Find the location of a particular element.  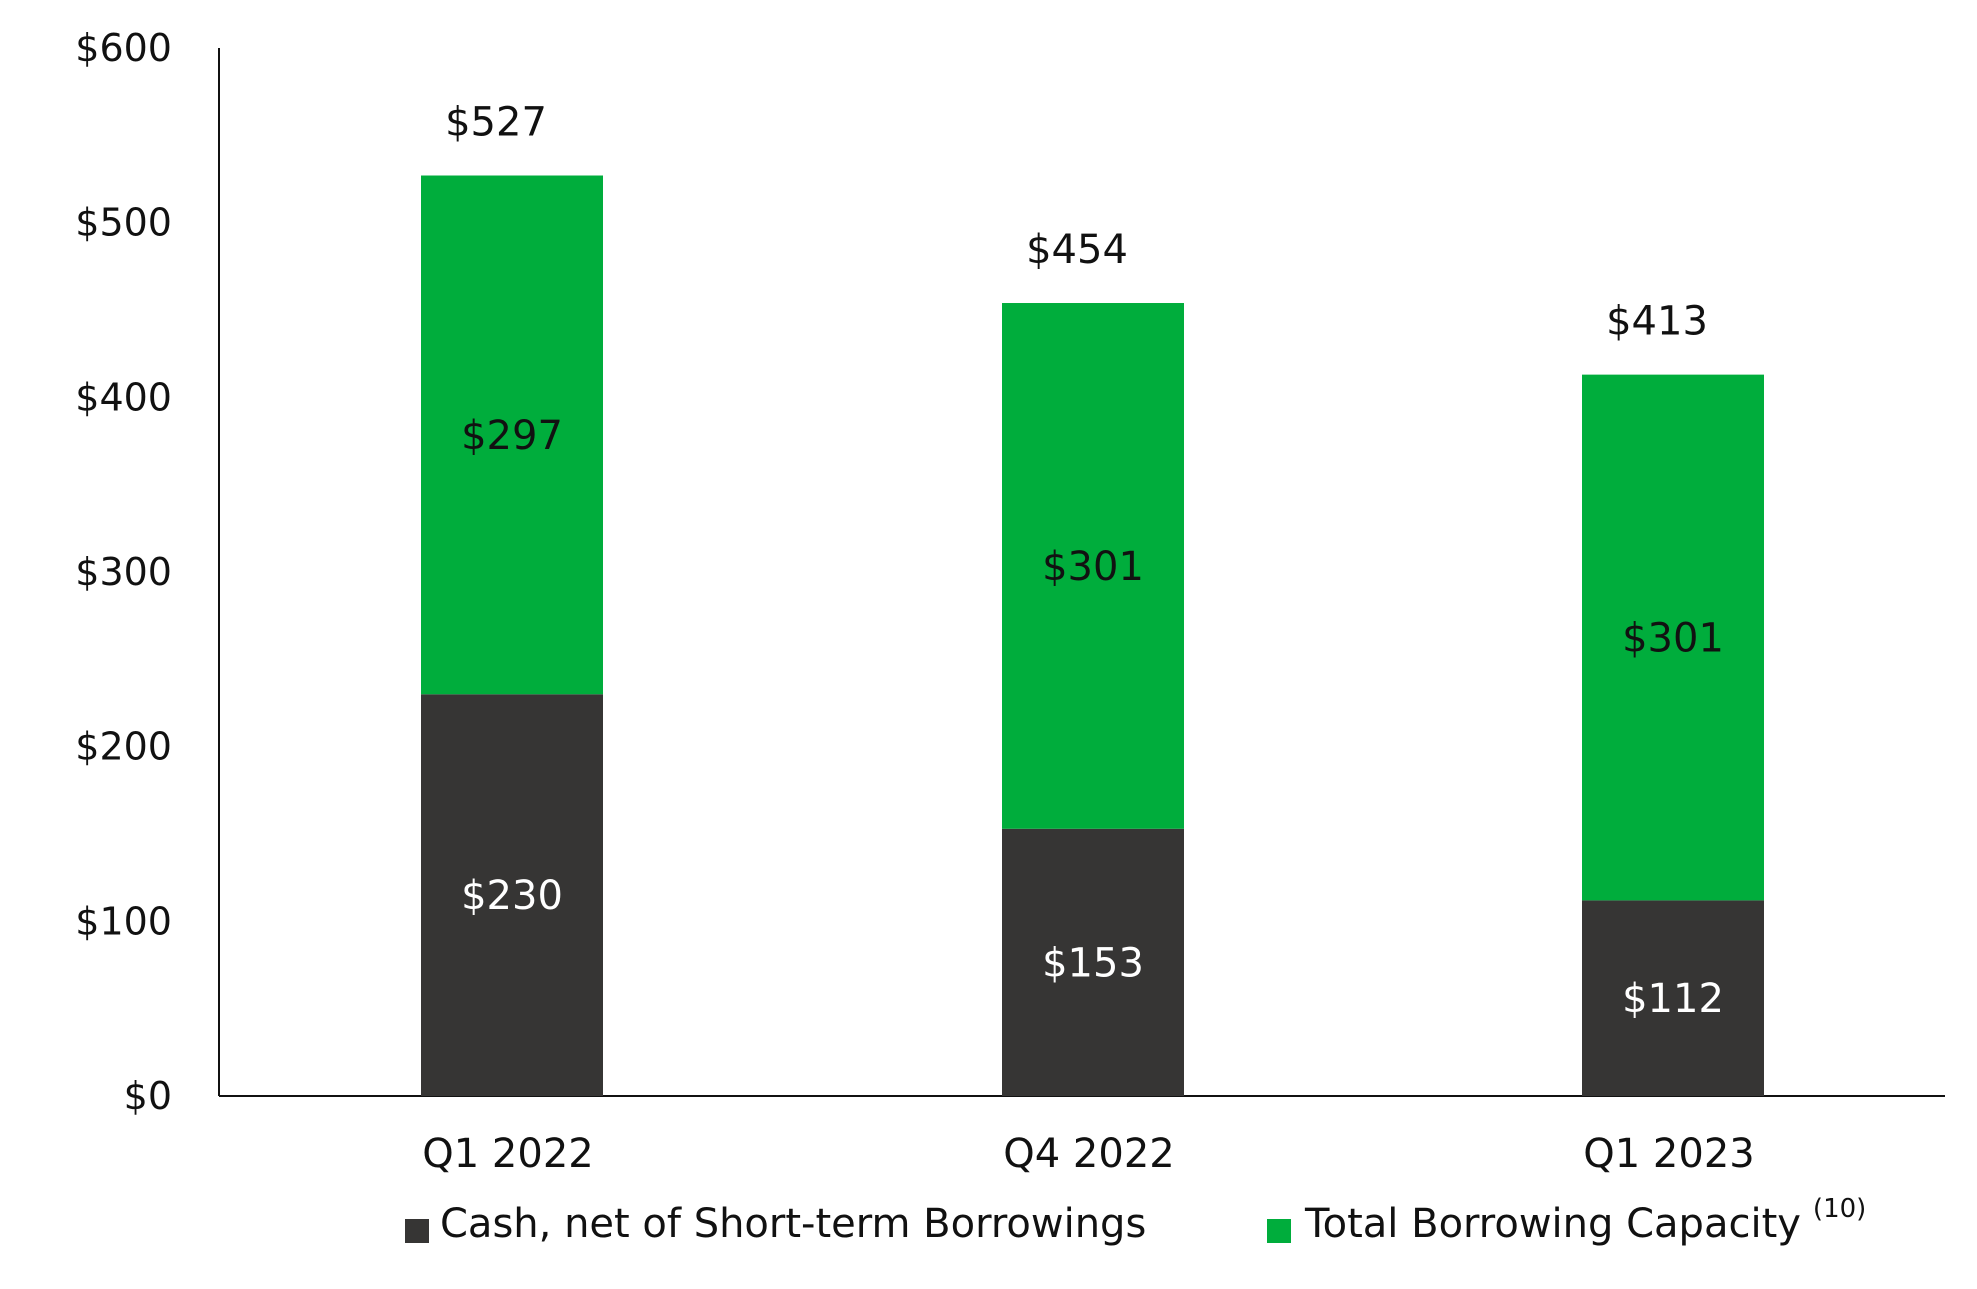

data-label-borrowing: $297 is located at coordinates (512, 436).